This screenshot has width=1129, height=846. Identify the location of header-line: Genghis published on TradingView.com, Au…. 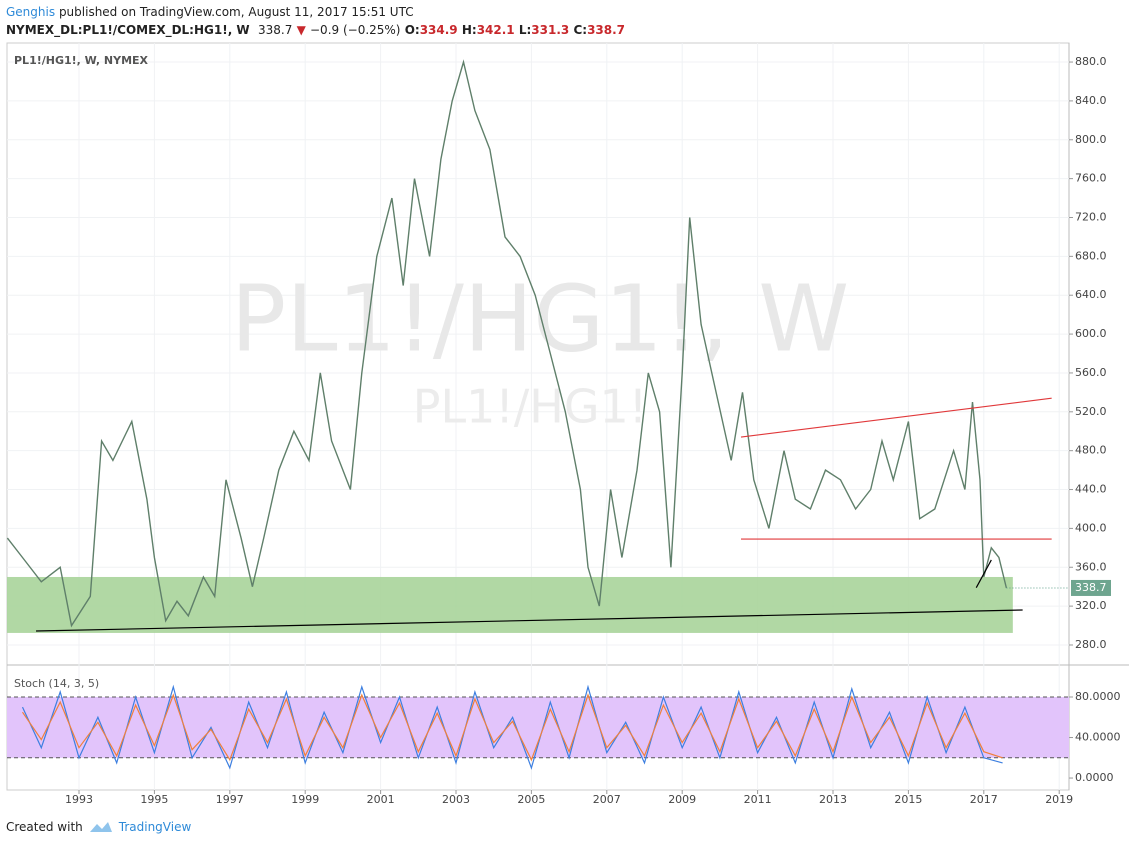
(315, 12).